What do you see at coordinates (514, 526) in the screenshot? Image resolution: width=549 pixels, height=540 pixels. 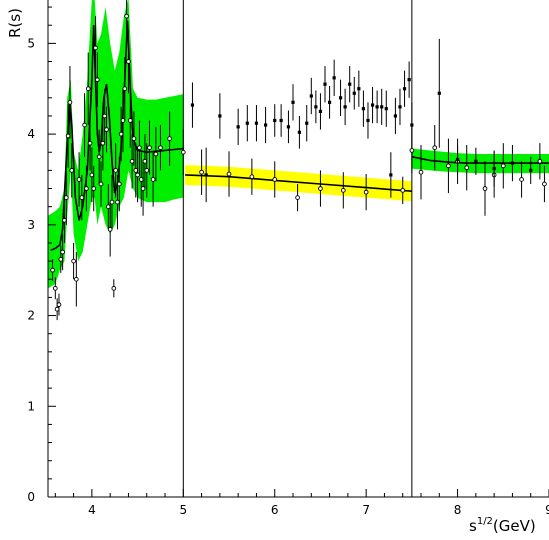 I see `x-axis-title-unit: (GeV)` at bounding box center [514, 526].